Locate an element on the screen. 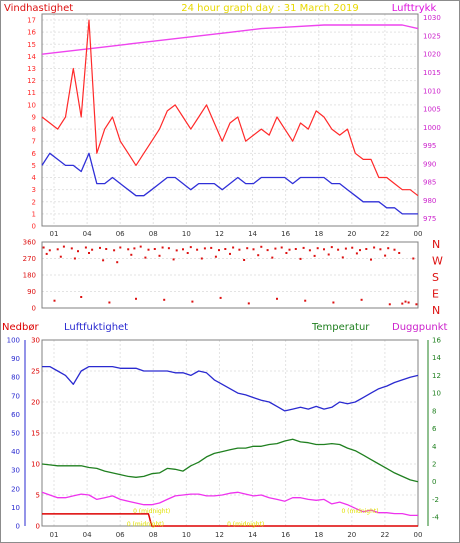 This screenshot has width=460, height=543. direction-y-tick-label: 90 is located at coordinates (31, 292).